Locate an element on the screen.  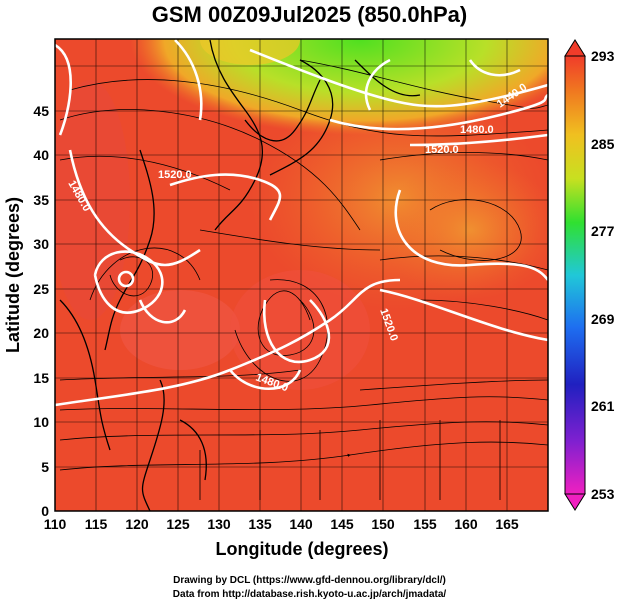
map-title: GSM 00Z09Jul2025 (850.0hPa) is located at coordinates (309, 14).